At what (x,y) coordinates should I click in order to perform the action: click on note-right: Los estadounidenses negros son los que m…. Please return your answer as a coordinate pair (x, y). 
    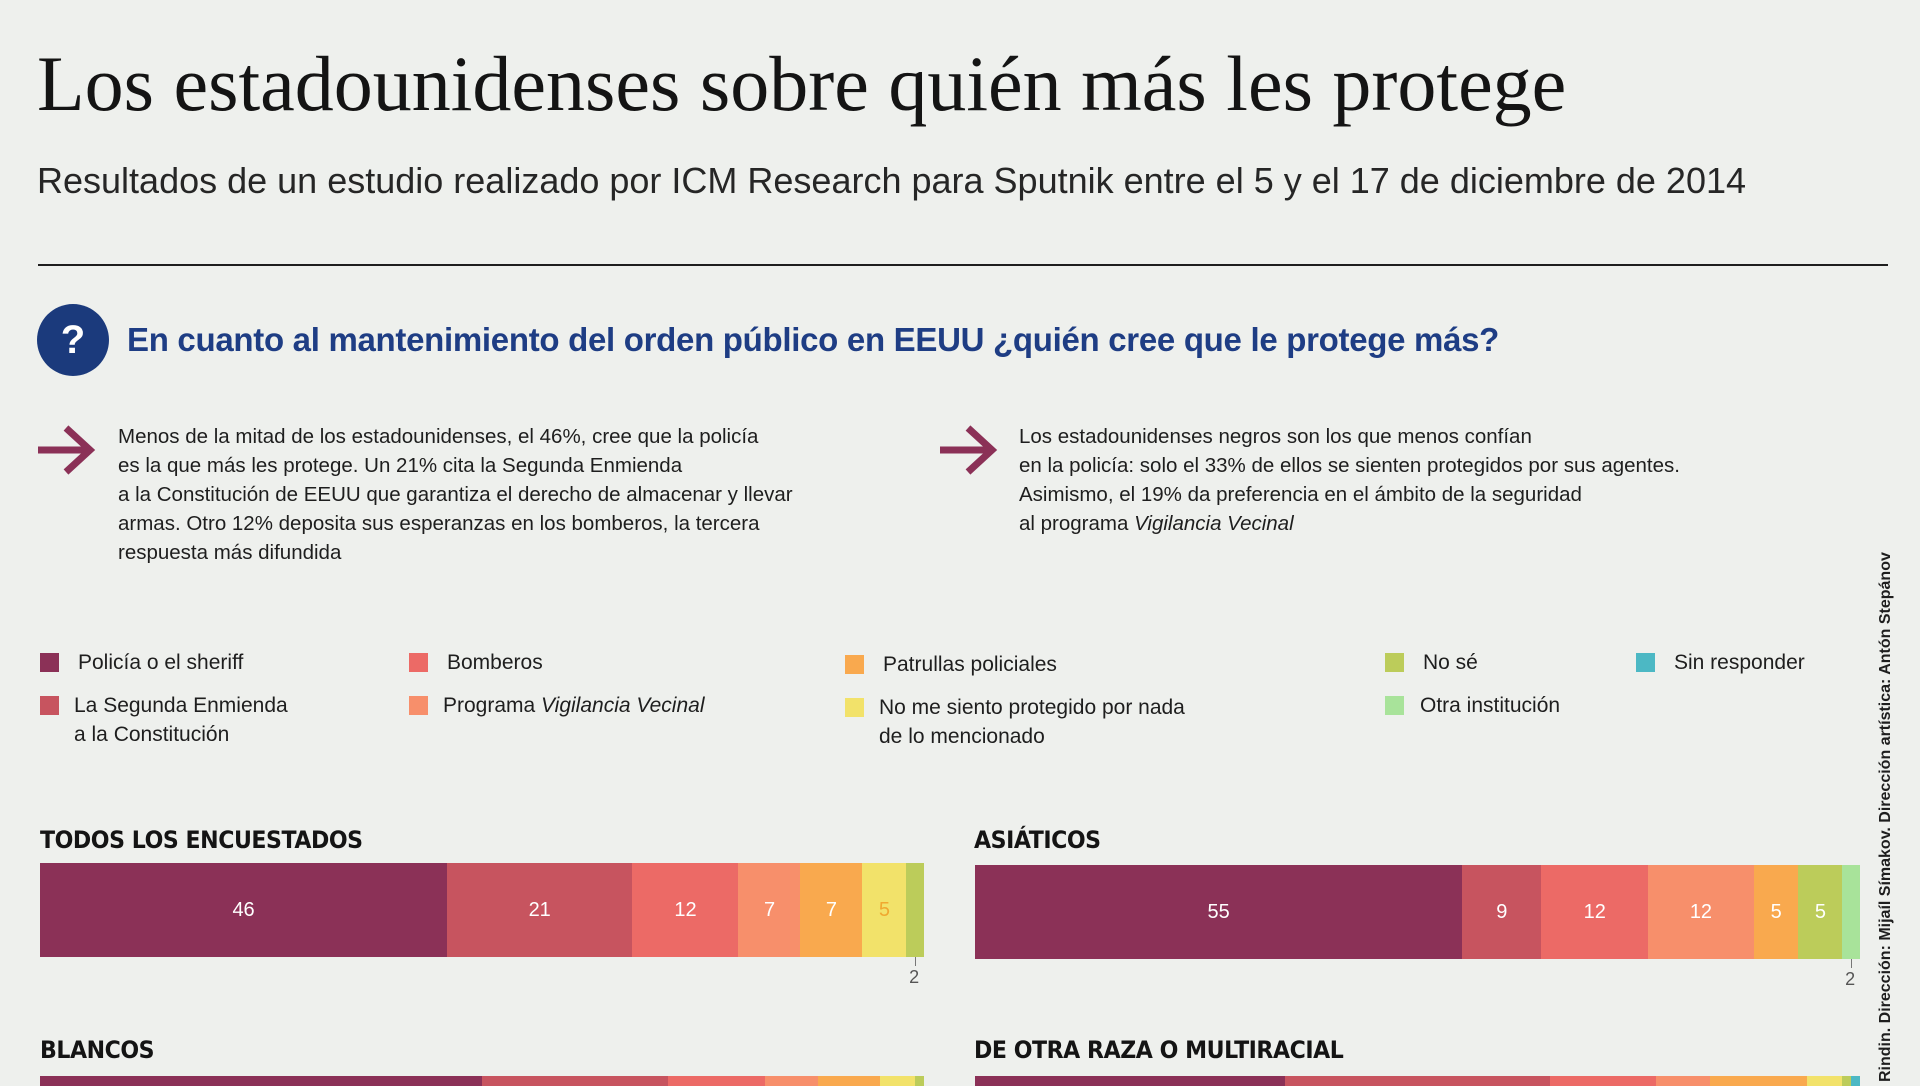
    Looking at the image, I should click on (1349, 480).